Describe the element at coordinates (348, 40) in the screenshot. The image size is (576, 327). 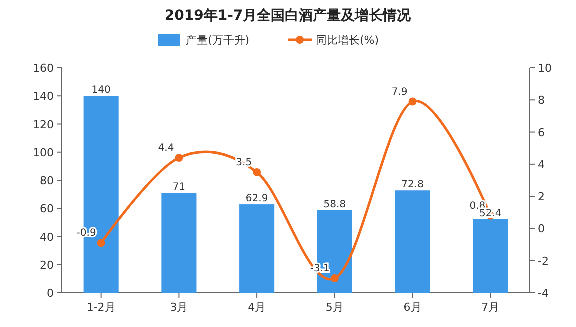
I see `legend-label: 同比增长(%)` at that location.